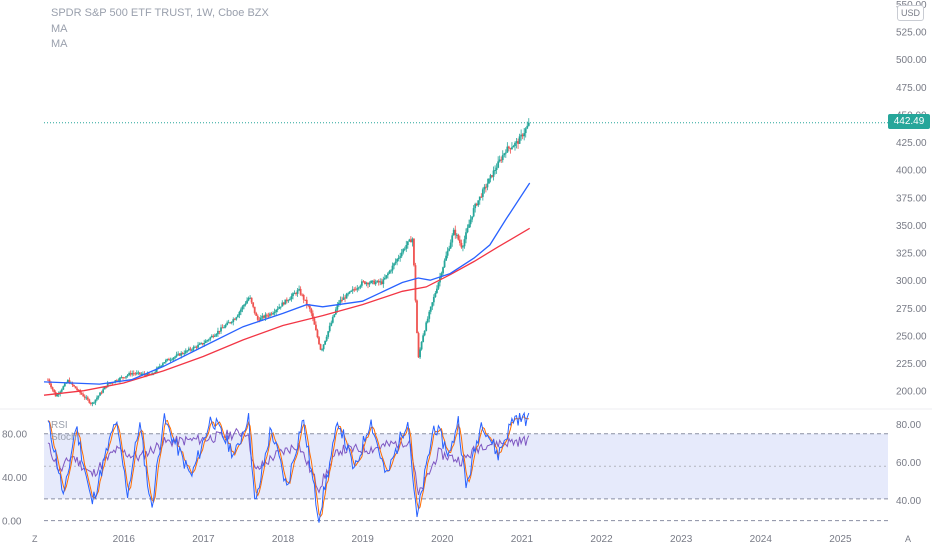  What do you see at coordinates (522, 539) in the screenshot?
I see `time-axis-tick: 2021` at bounding box center [522, 539].